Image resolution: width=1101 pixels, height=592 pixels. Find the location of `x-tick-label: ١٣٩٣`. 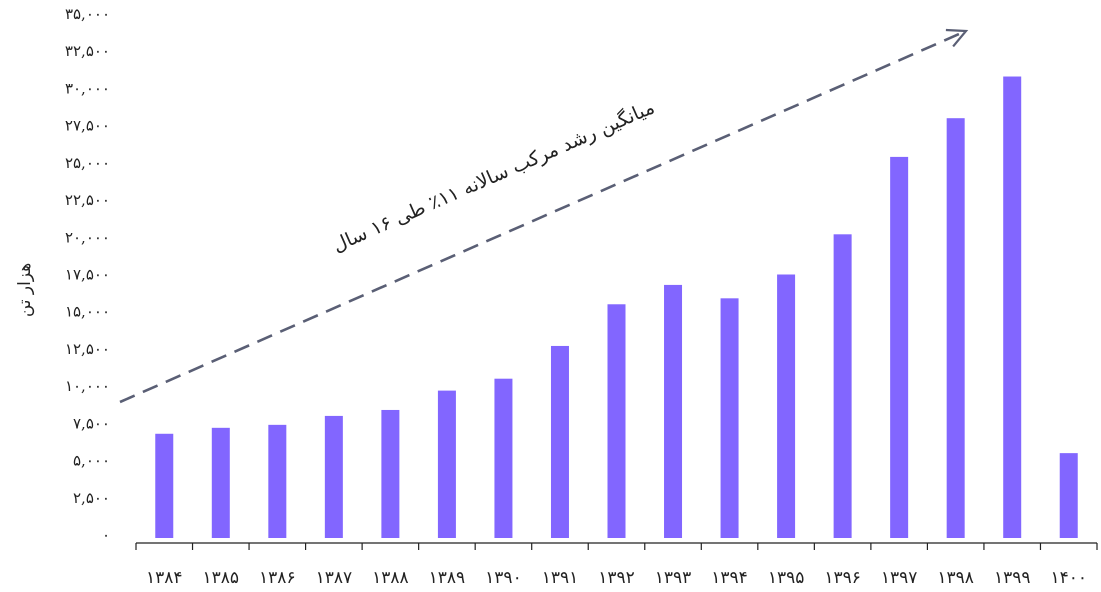

x-tick-label: ١٣٩٣ is located at coordinates (673, 578).